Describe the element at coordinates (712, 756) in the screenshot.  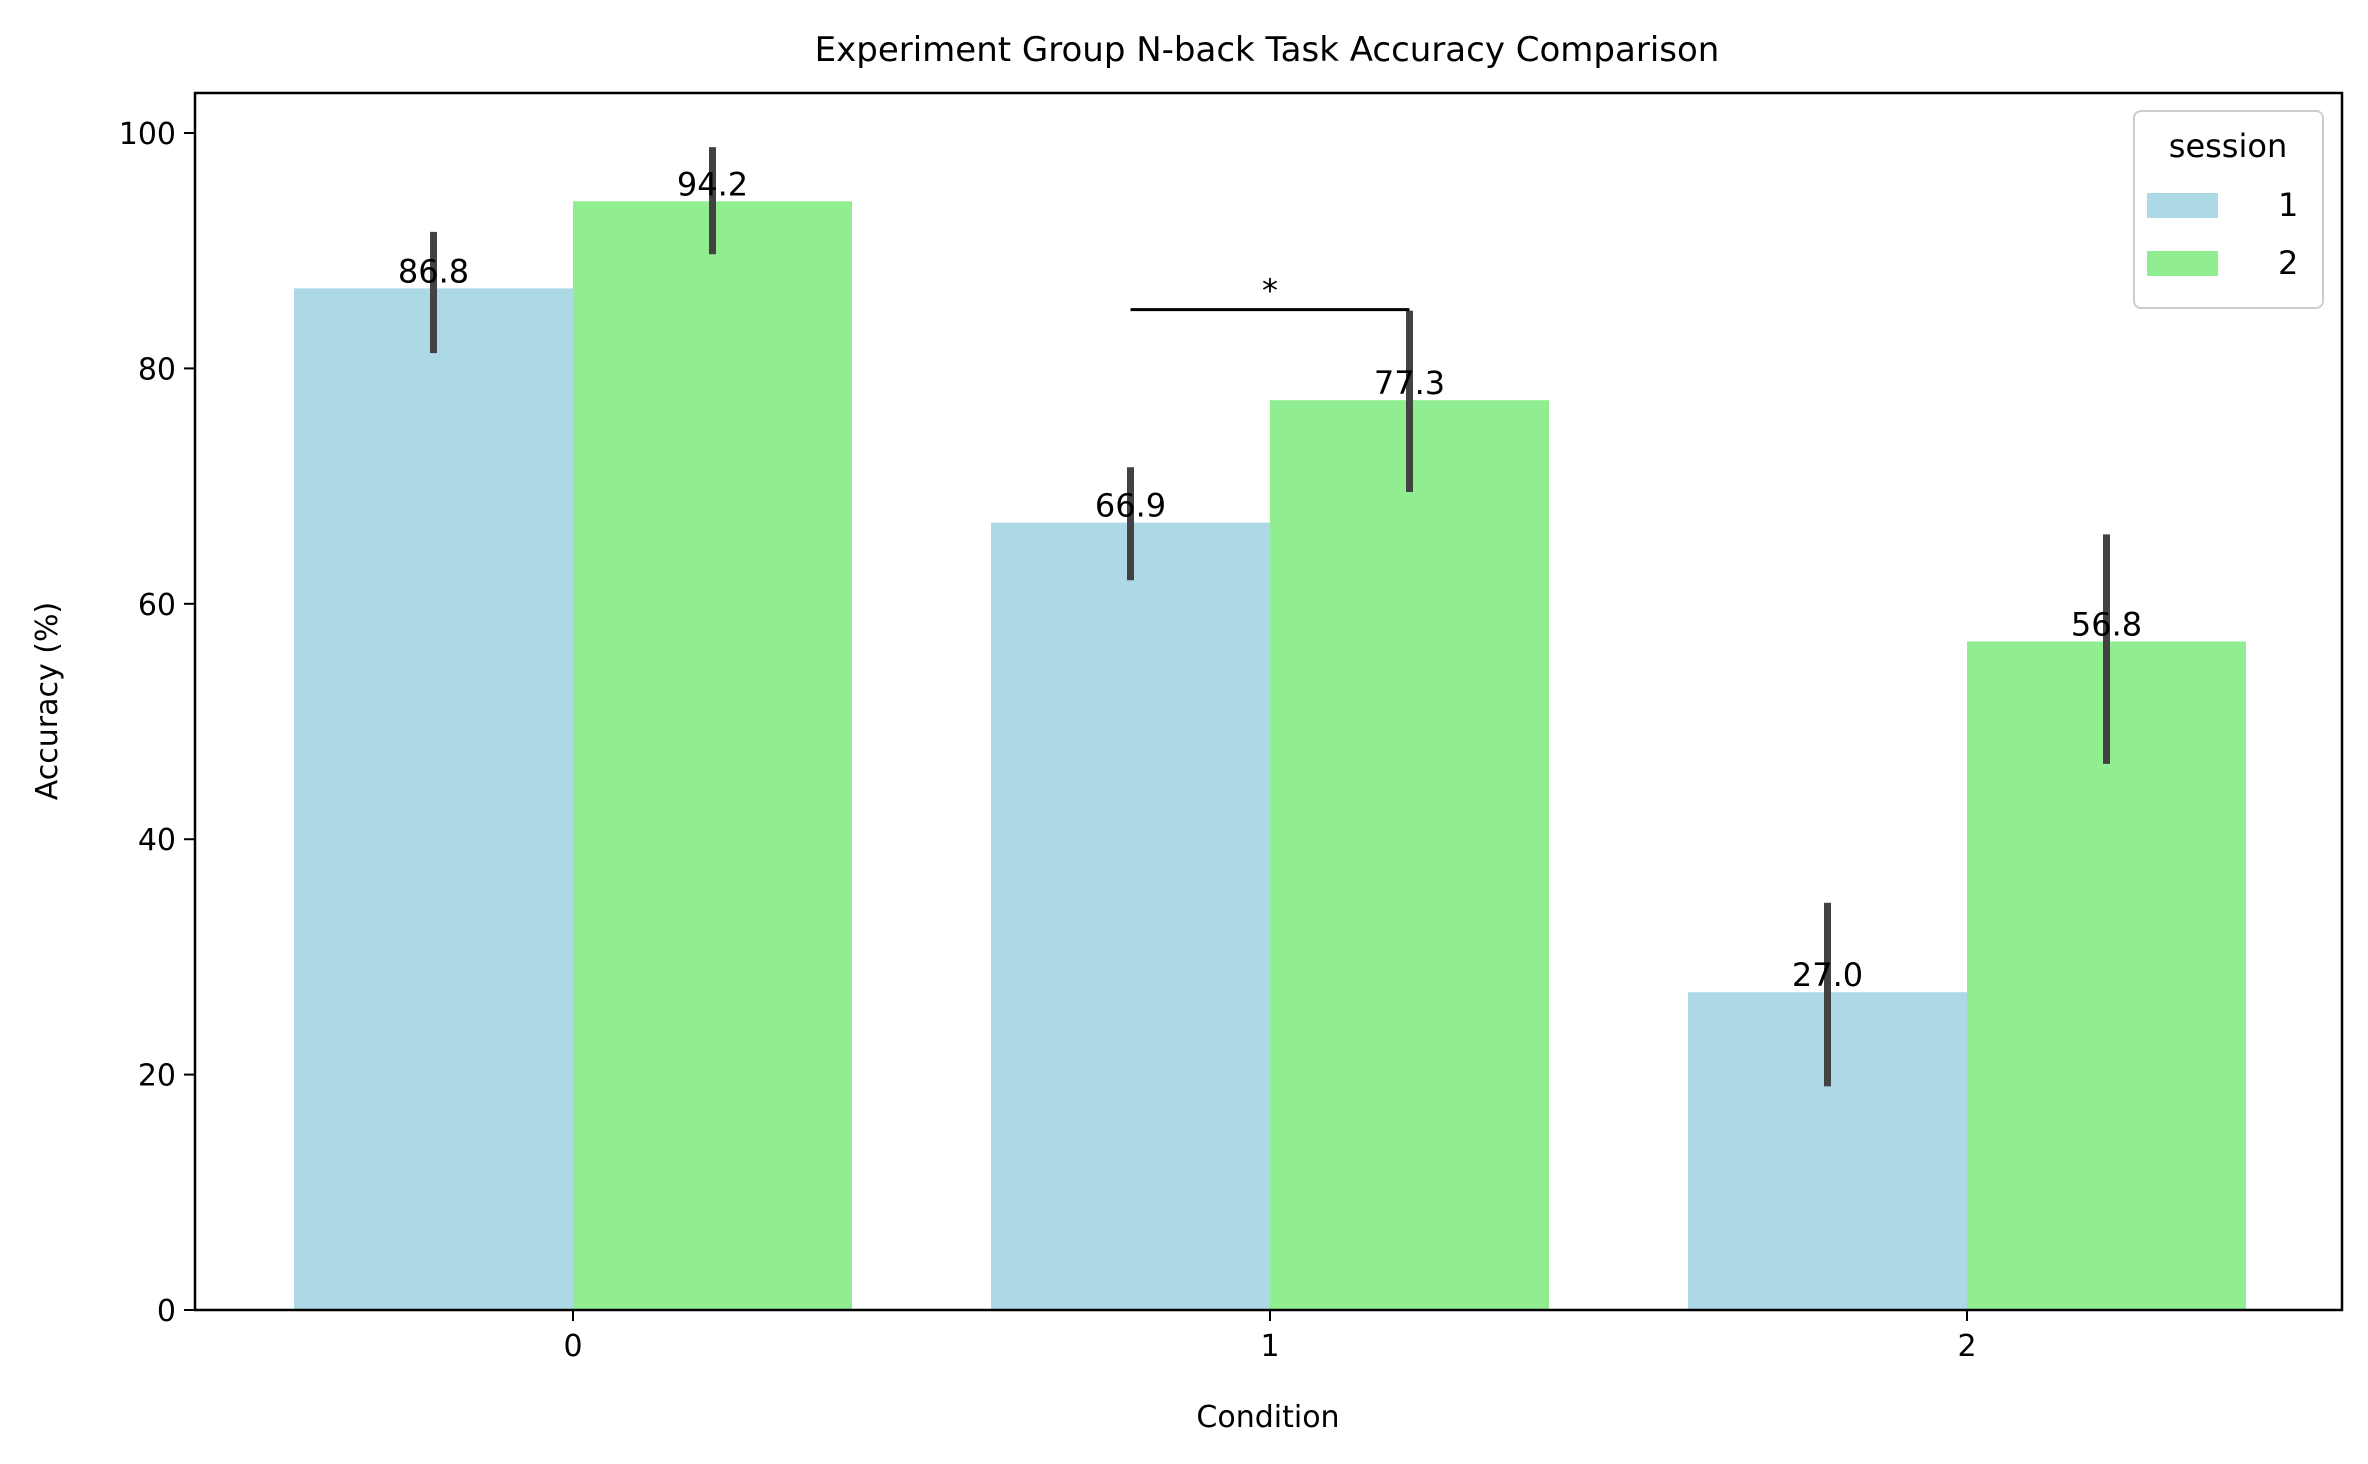
I see `bar-session2-condition0` at that location.